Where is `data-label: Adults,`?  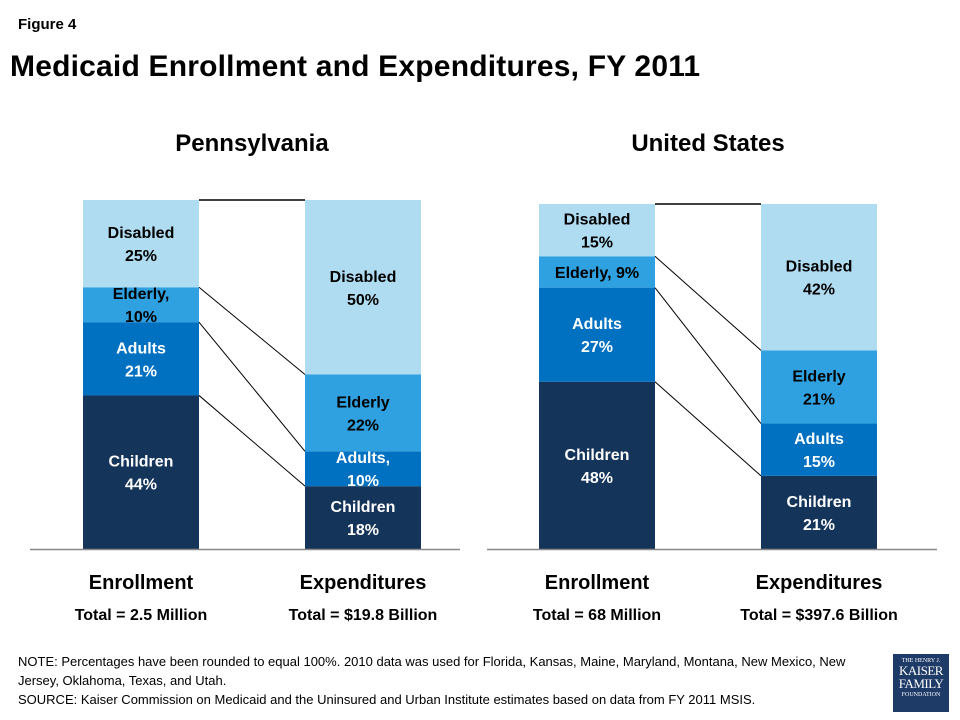
data-label: Adults, is located at coordinates (363, 458).